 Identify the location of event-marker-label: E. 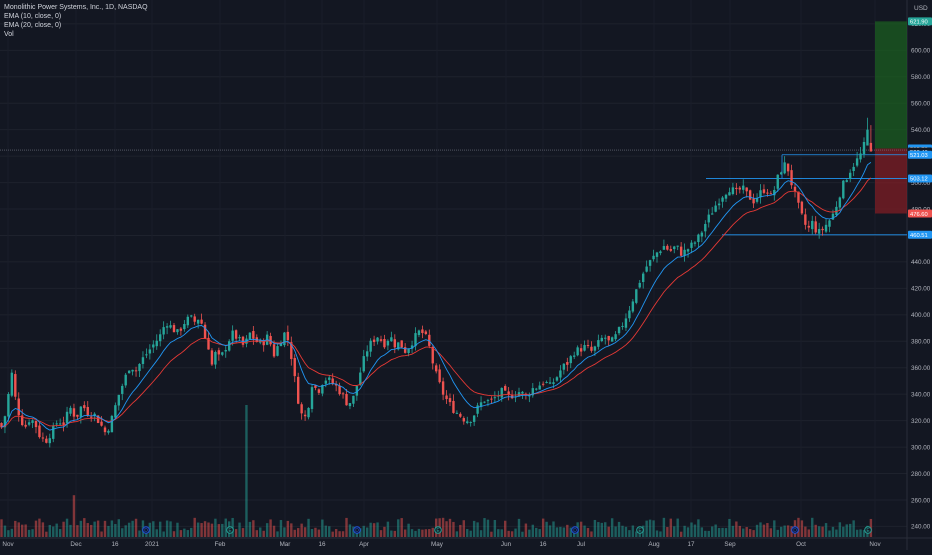
(640, 531).